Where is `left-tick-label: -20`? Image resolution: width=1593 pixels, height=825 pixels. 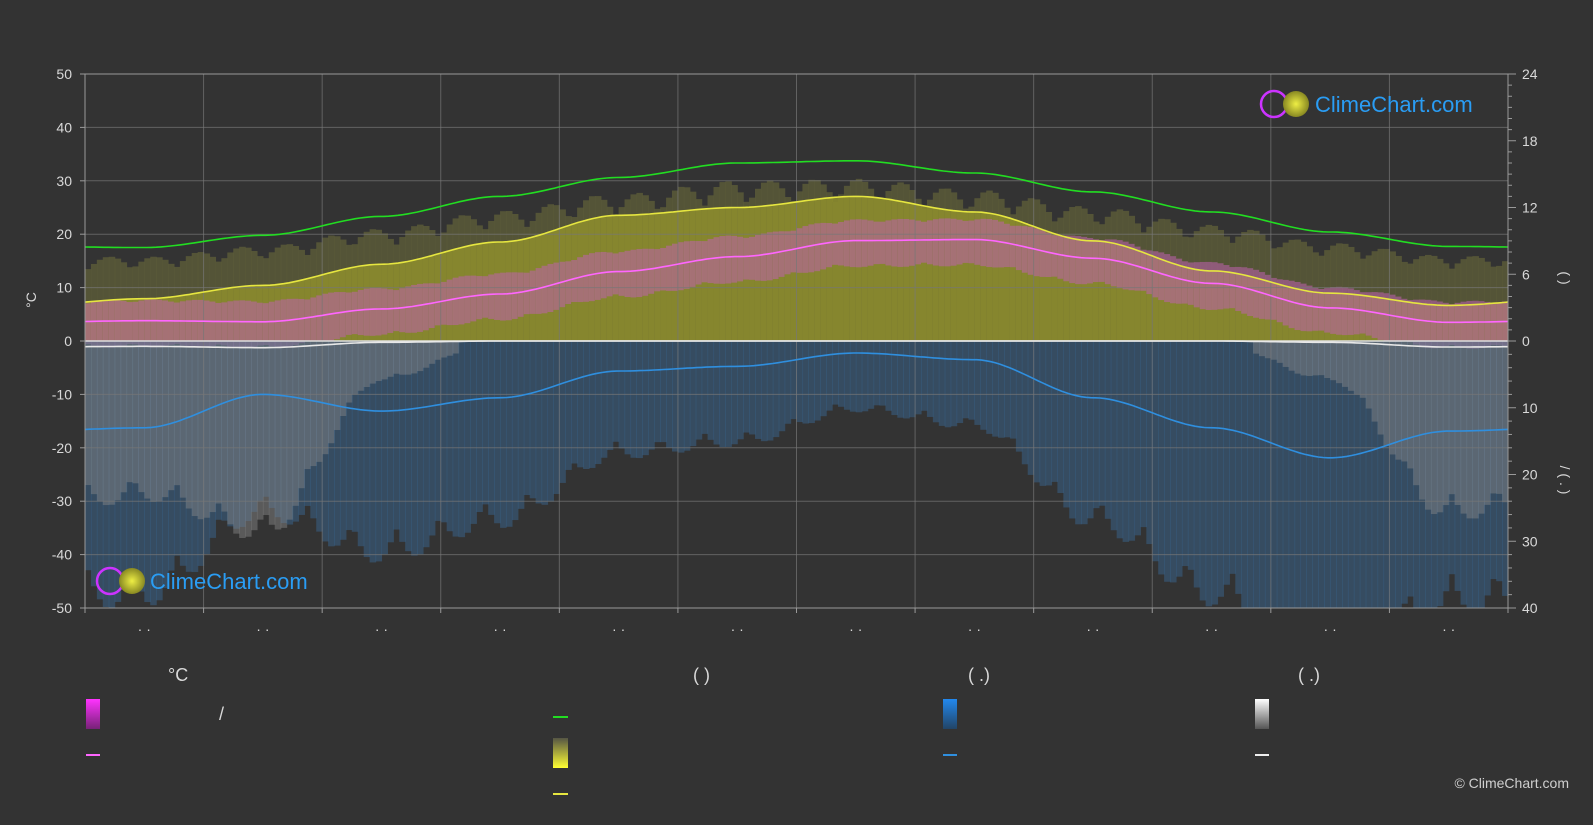 left-tick-label: -20 is located at coordinates (62, 448).